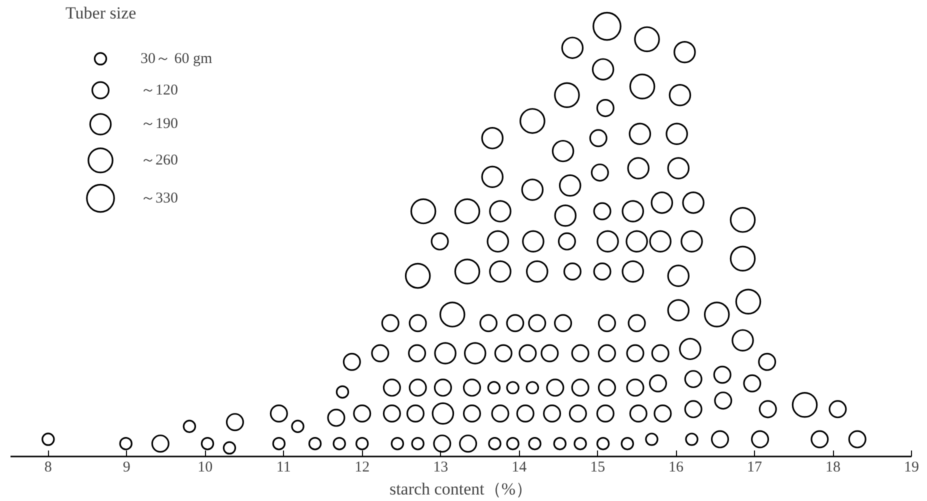 This screenshot has width=927, height=501. I want to click on x-tick-label: 12, so click(362, 468).